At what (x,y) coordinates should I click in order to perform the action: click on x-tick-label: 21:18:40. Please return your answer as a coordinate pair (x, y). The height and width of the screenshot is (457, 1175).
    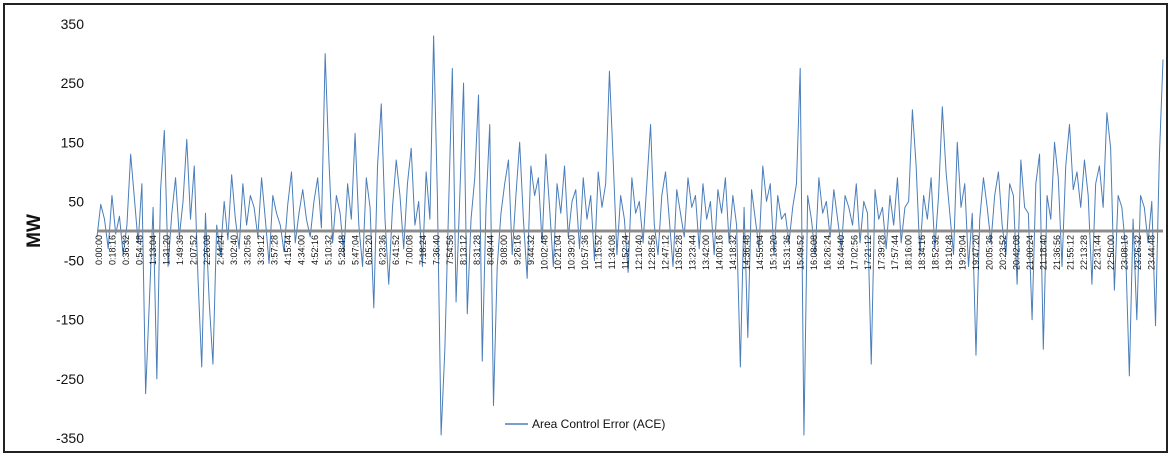
    Looking at the image, I should click on (1044, 252).